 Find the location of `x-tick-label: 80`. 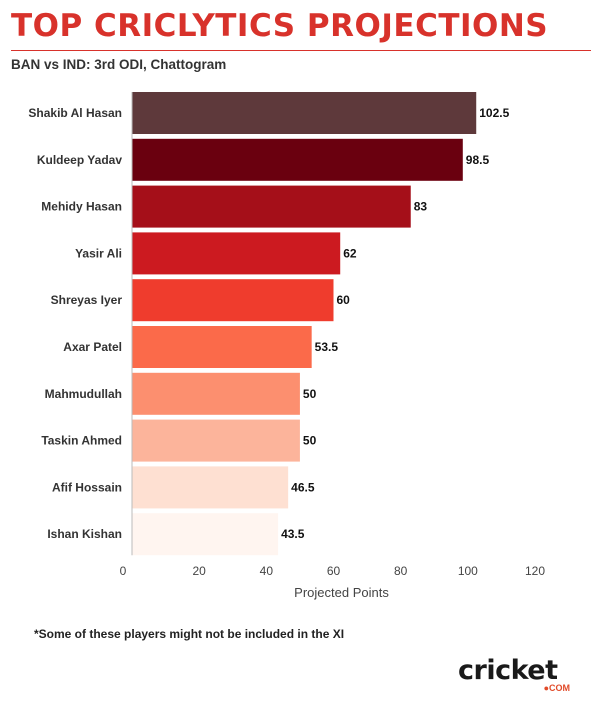

x-tick-label: 80 is located at coordinates (401, 571).